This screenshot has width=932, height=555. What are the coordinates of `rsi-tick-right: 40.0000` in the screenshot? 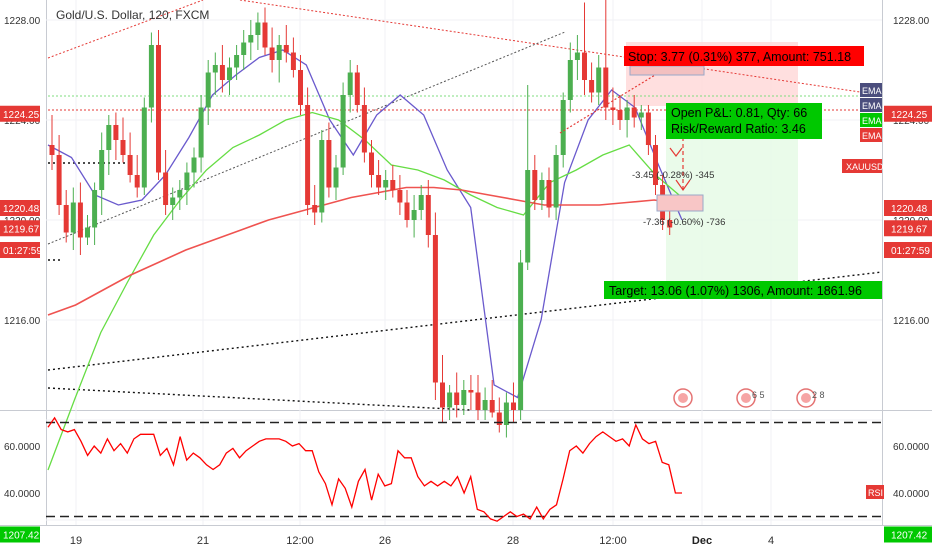 It's located at (911, 494).